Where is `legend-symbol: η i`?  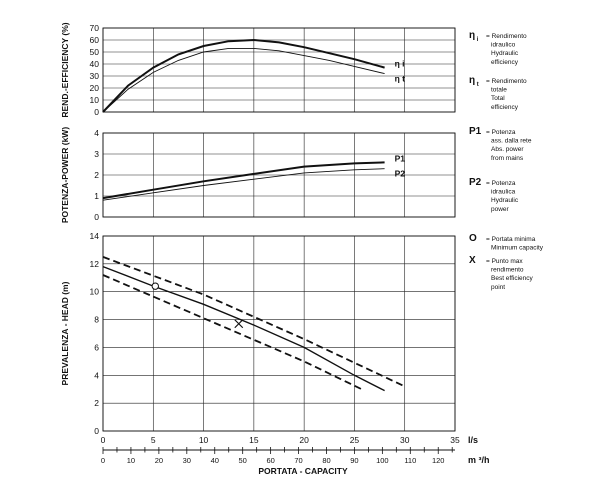
legend-symbol: η i is located at coordinates (474, 36).